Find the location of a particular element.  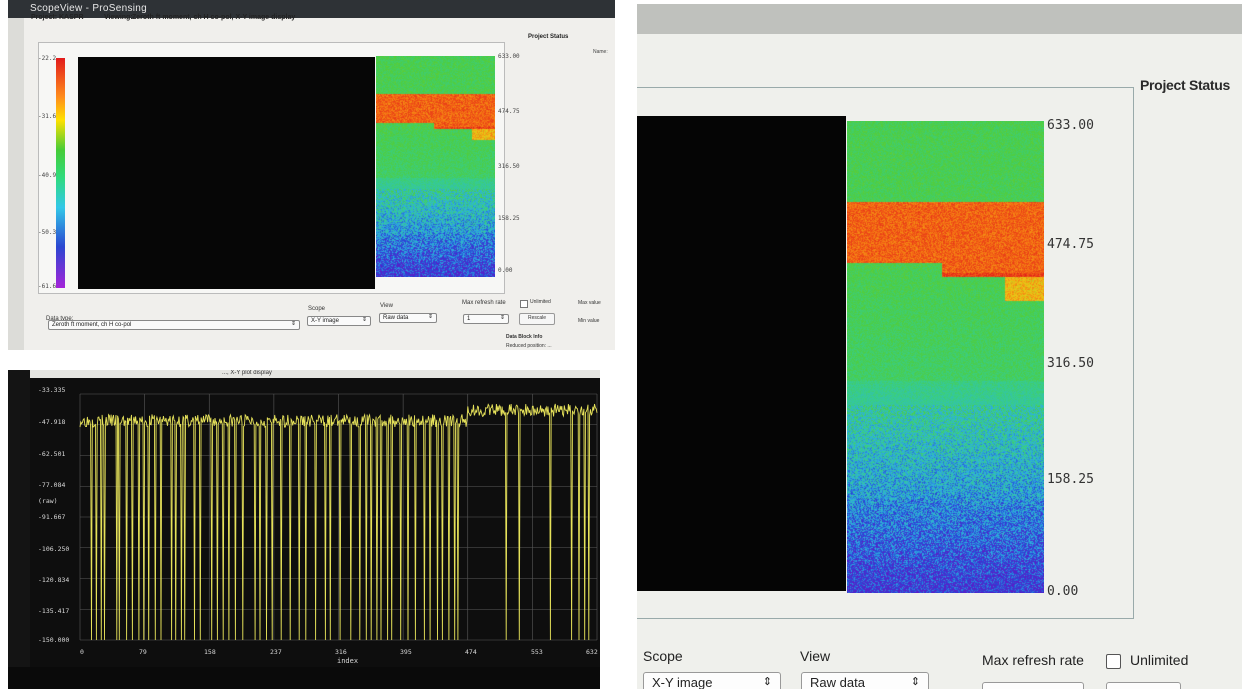

colorbar-tick: -31.6 is located at coordinates (47, 116).